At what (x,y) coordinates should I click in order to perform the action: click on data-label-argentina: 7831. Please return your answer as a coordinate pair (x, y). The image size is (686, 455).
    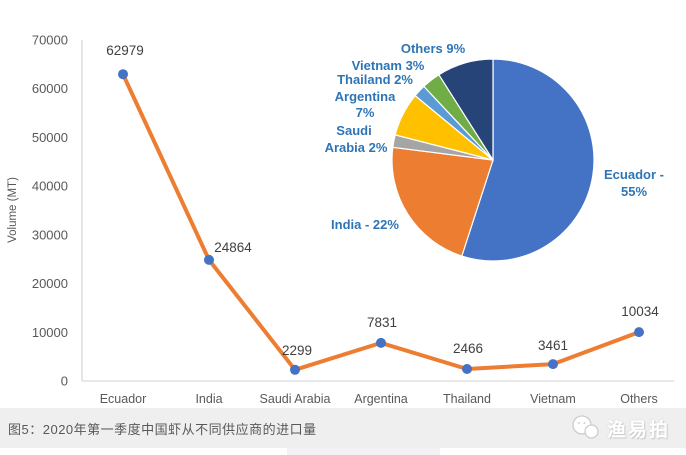
    Looking at the image, I should click on (382, 322).